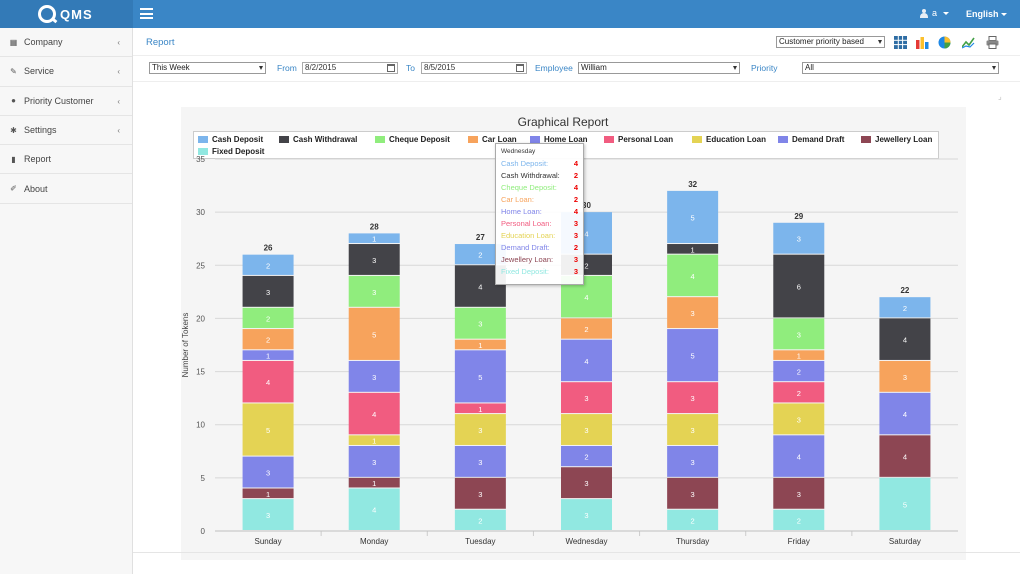  I want to click on x-tick-label: Saturday, so click(905, 541).